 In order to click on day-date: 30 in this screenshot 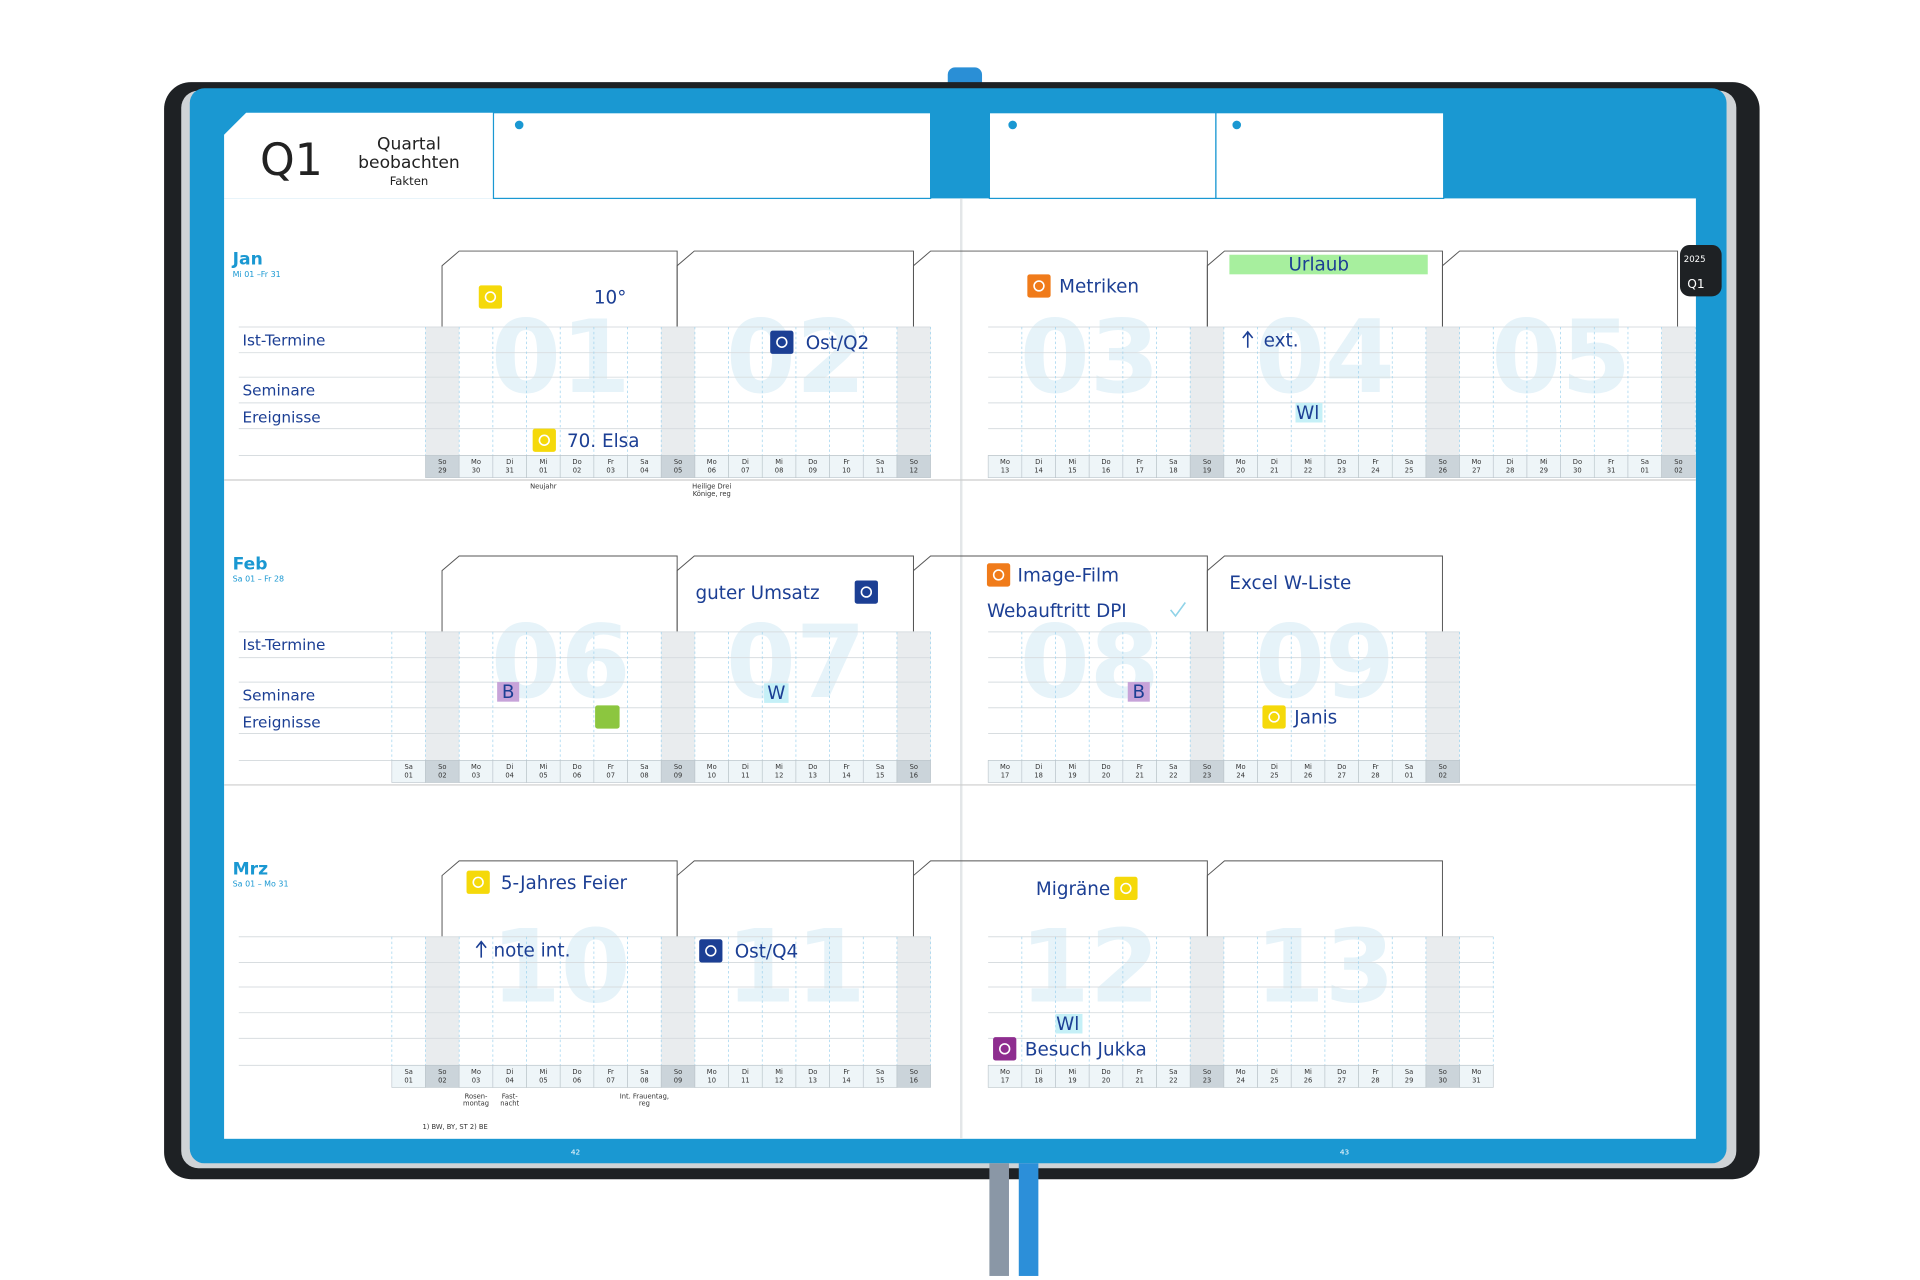, I will do `click(1442, 1080)`.